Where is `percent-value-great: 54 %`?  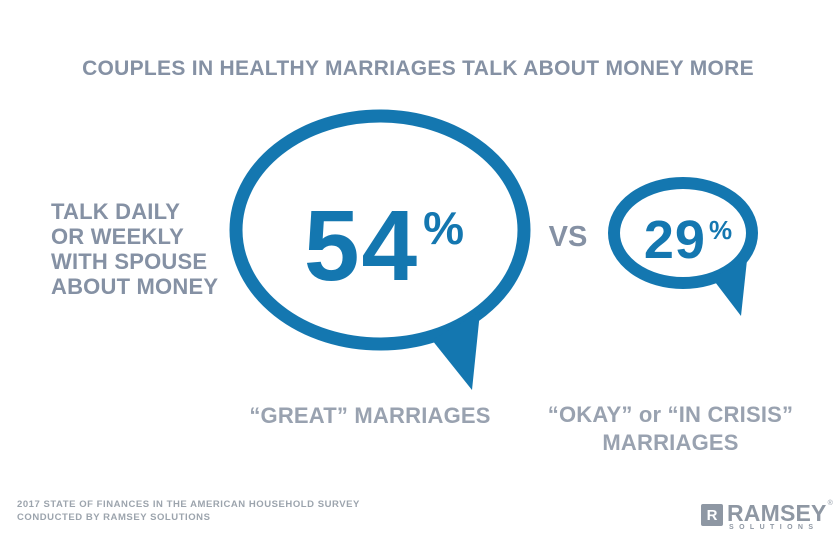 percent-value-great: 54 % is located at coordinates (384, 246).